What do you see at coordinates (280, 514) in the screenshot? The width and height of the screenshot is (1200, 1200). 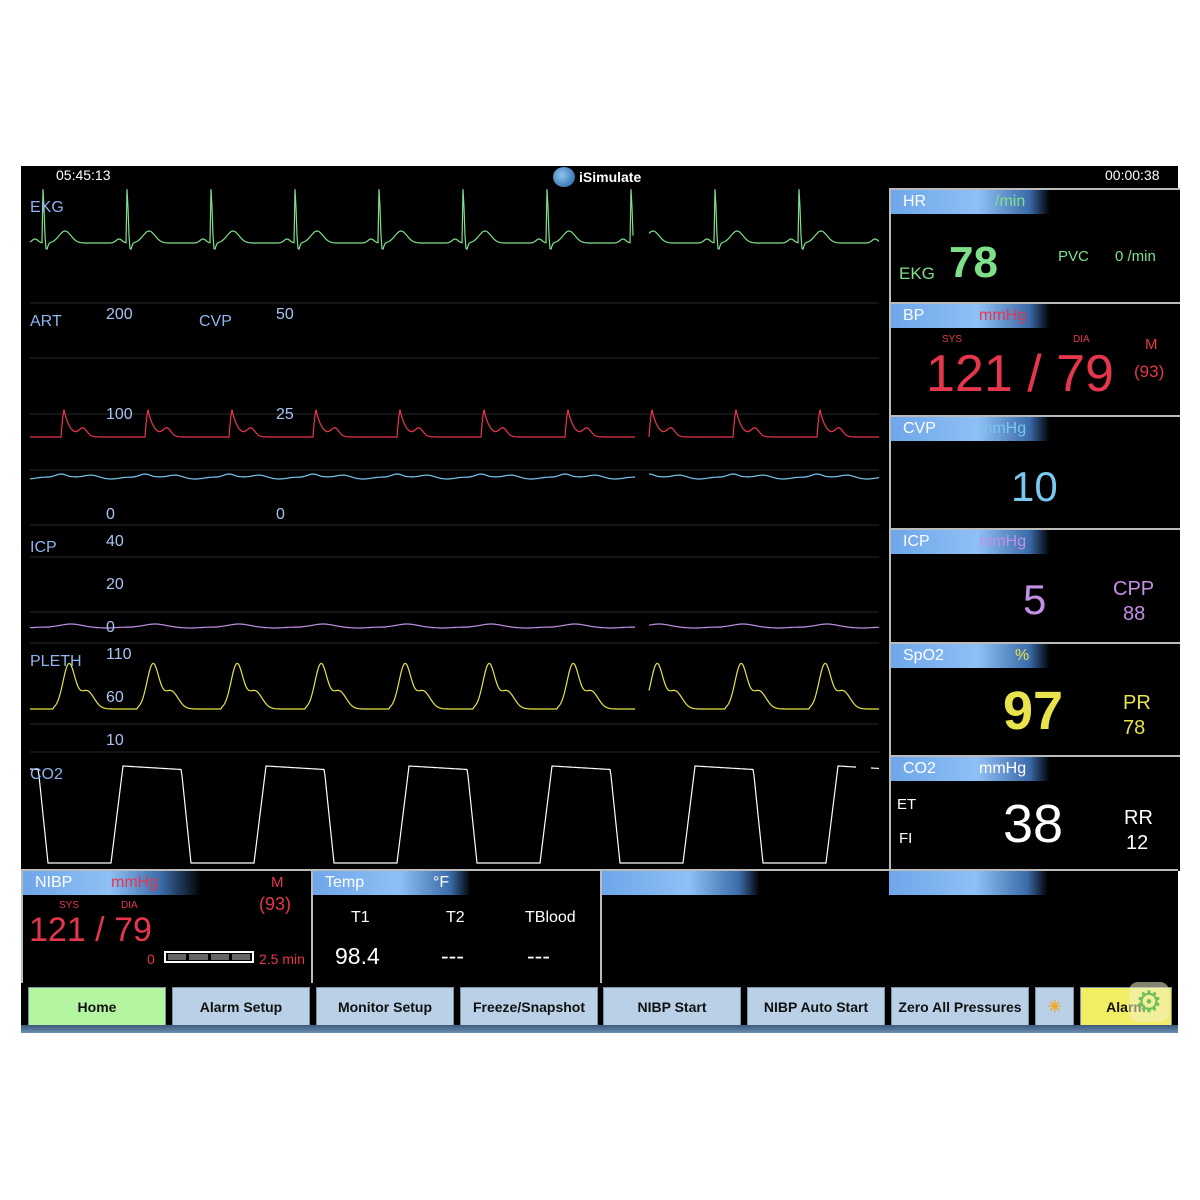 I see `cvp-scale-min: 0` at bounding box center [280, 514].